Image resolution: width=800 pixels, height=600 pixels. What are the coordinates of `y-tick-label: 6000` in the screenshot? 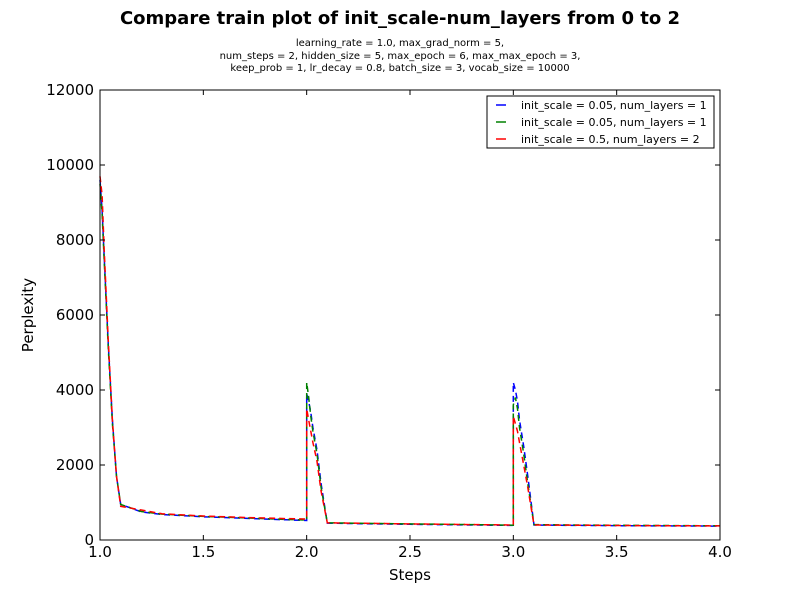 It's located at (75, 315).